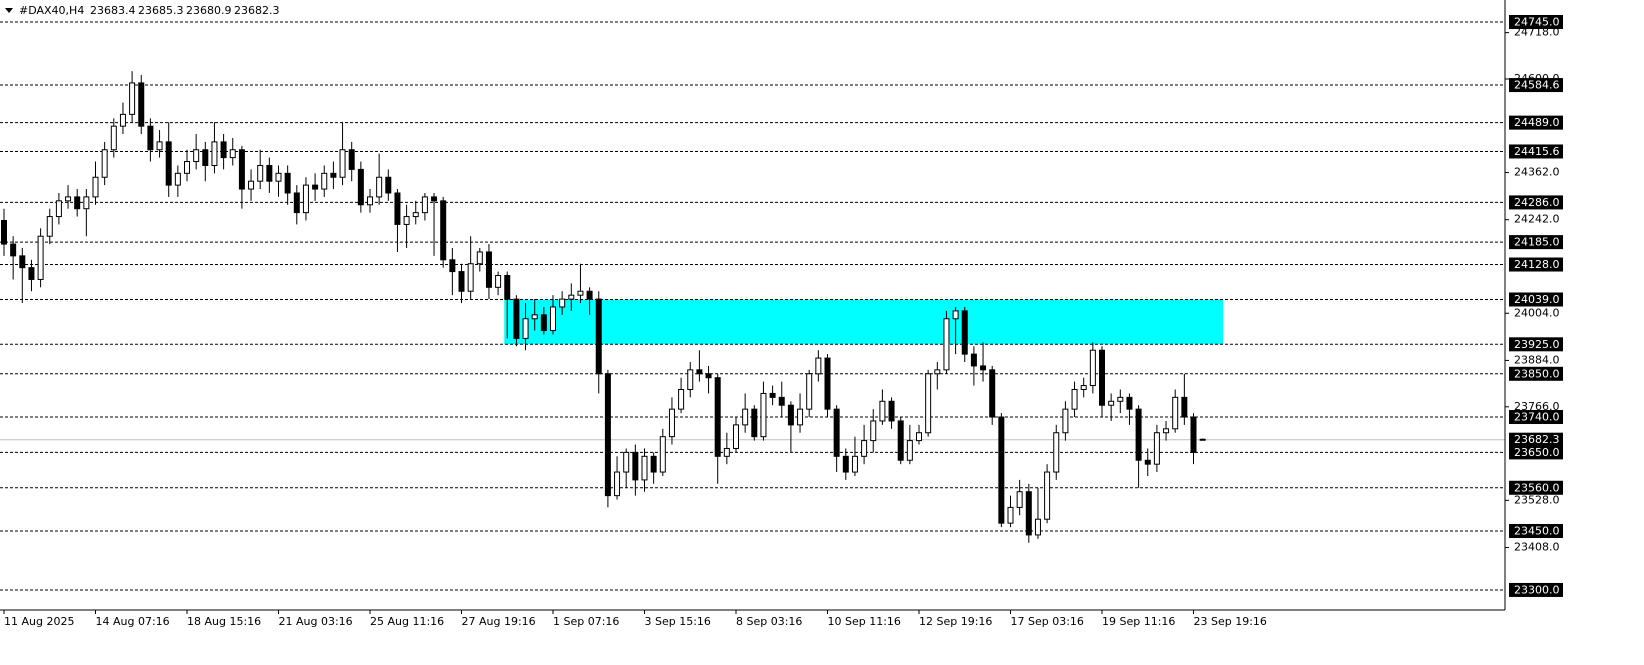  I want to click on level-label: 23450.0, so click(1537, 530).